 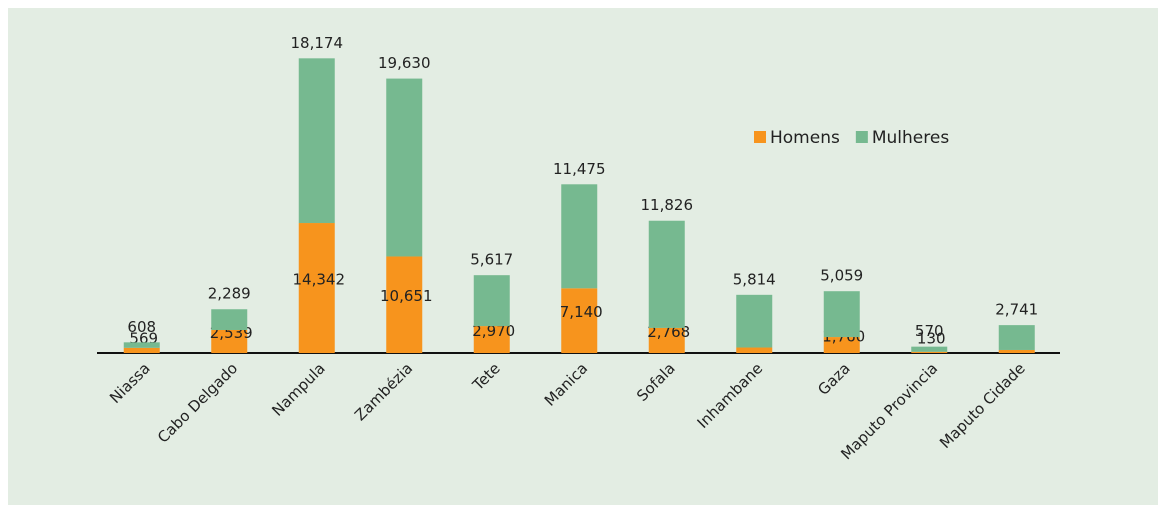 I want to click on value-label: 2,741, so click(x=1016, y=310).